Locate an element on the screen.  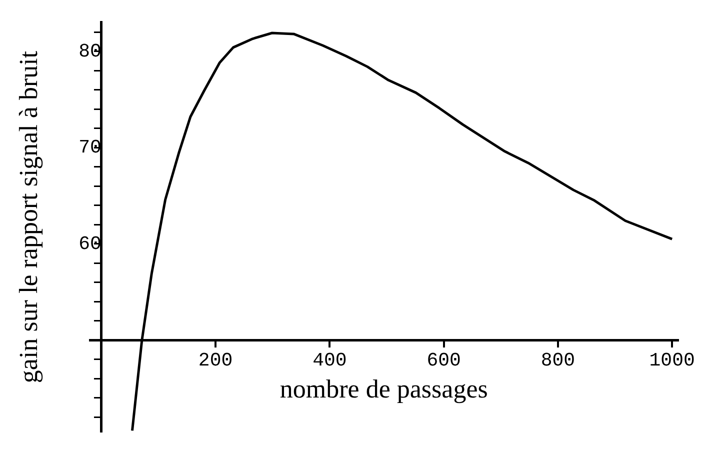
y-tick-label: 60 is located at coordinates (90, 243).